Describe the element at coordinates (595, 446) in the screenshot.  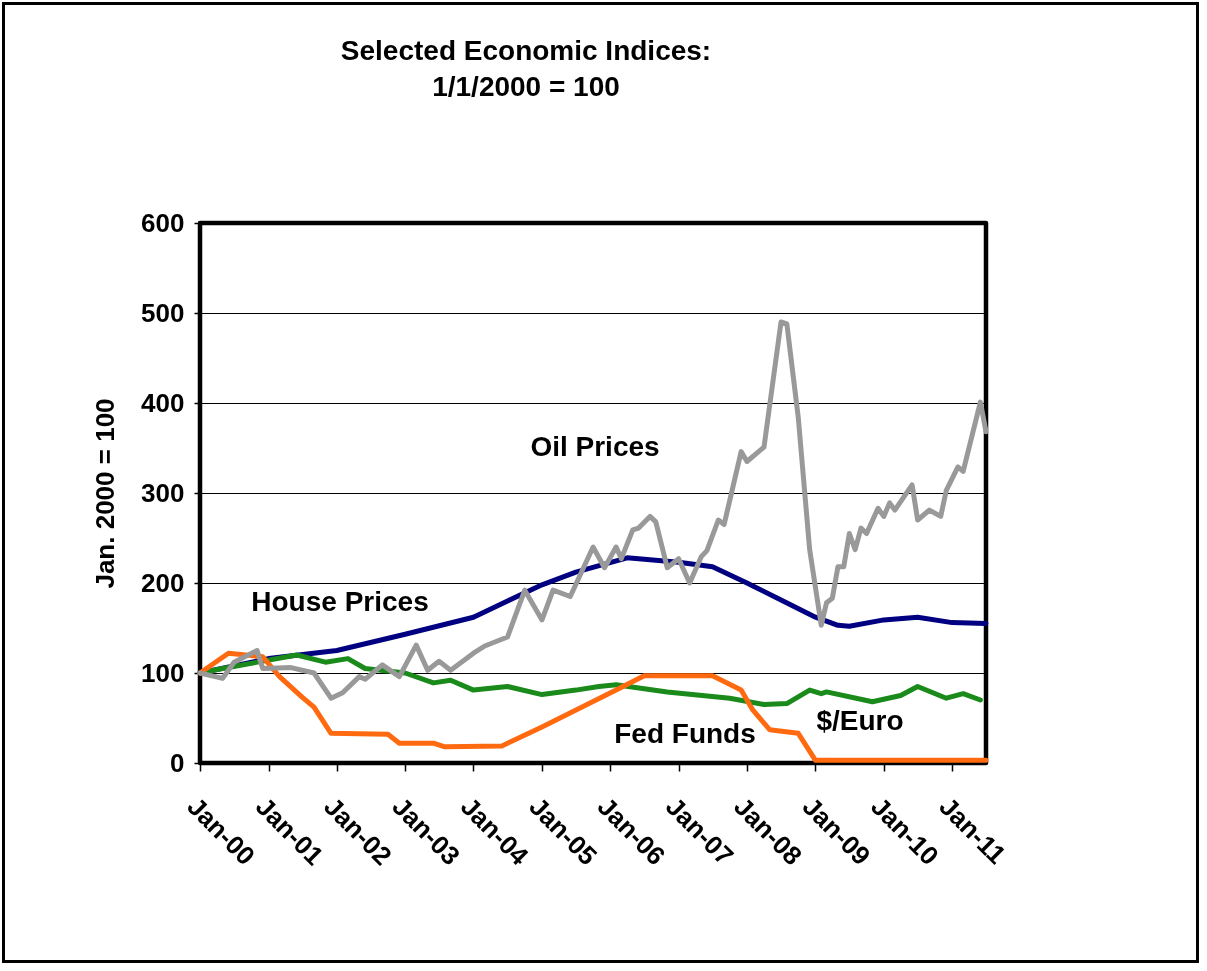
I see `series-label: Oil Prices` at that location.